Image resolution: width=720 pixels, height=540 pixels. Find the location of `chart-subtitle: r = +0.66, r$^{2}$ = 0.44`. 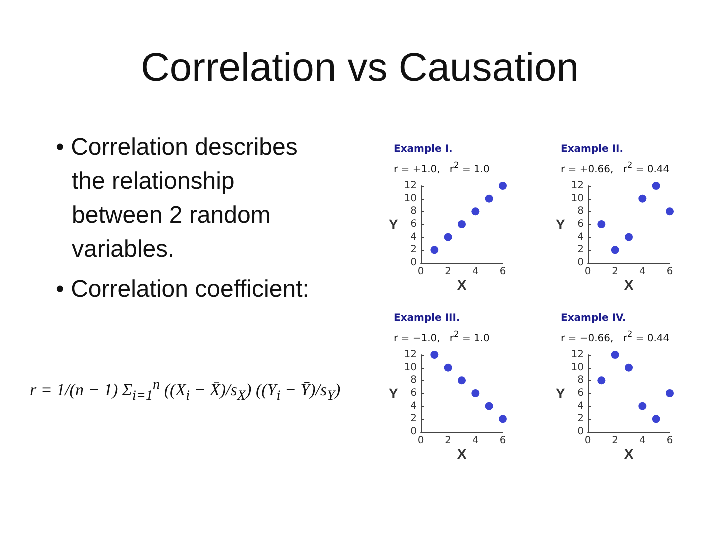

chart-subtitle: r = +0.66, r$^{2}$ = 0.44 is located at coordinates (615, 167).